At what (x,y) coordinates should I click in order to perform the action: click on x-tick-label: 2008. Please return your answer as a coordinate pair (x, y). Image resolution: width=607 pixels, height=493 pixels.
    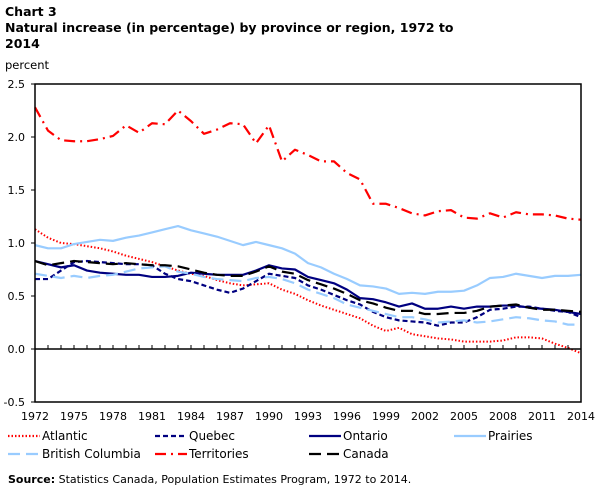
    Looking at the image, I should click on (503, 416).